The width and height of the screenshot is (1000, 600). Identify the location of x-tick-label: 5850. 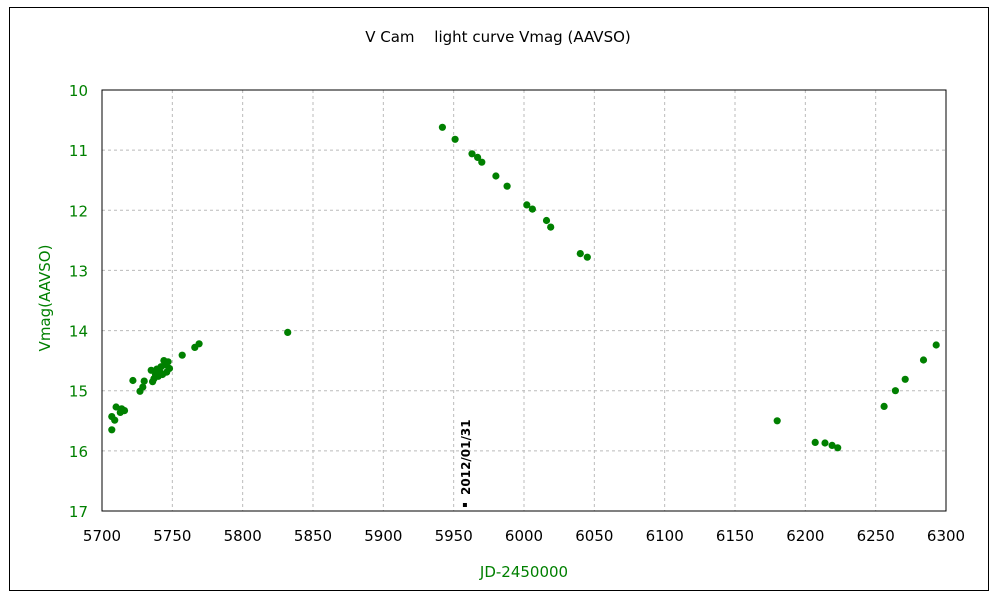
(313, 536).